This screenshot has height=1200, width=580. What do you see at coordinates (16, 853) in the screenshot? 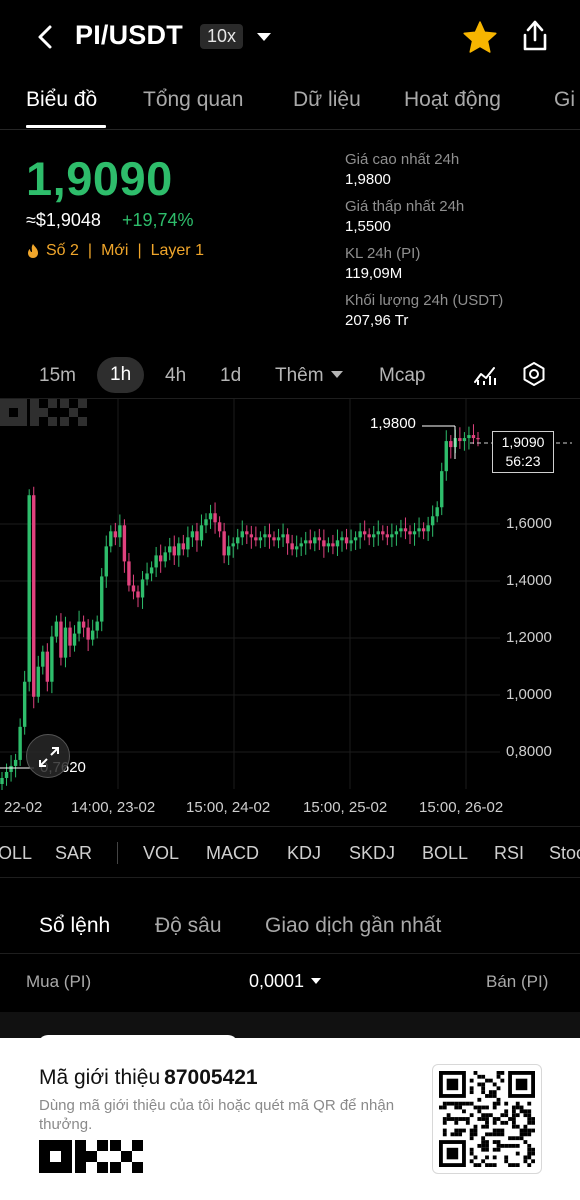
I see `indicator-boll-main: OLL` at bounding box center [16, 853].